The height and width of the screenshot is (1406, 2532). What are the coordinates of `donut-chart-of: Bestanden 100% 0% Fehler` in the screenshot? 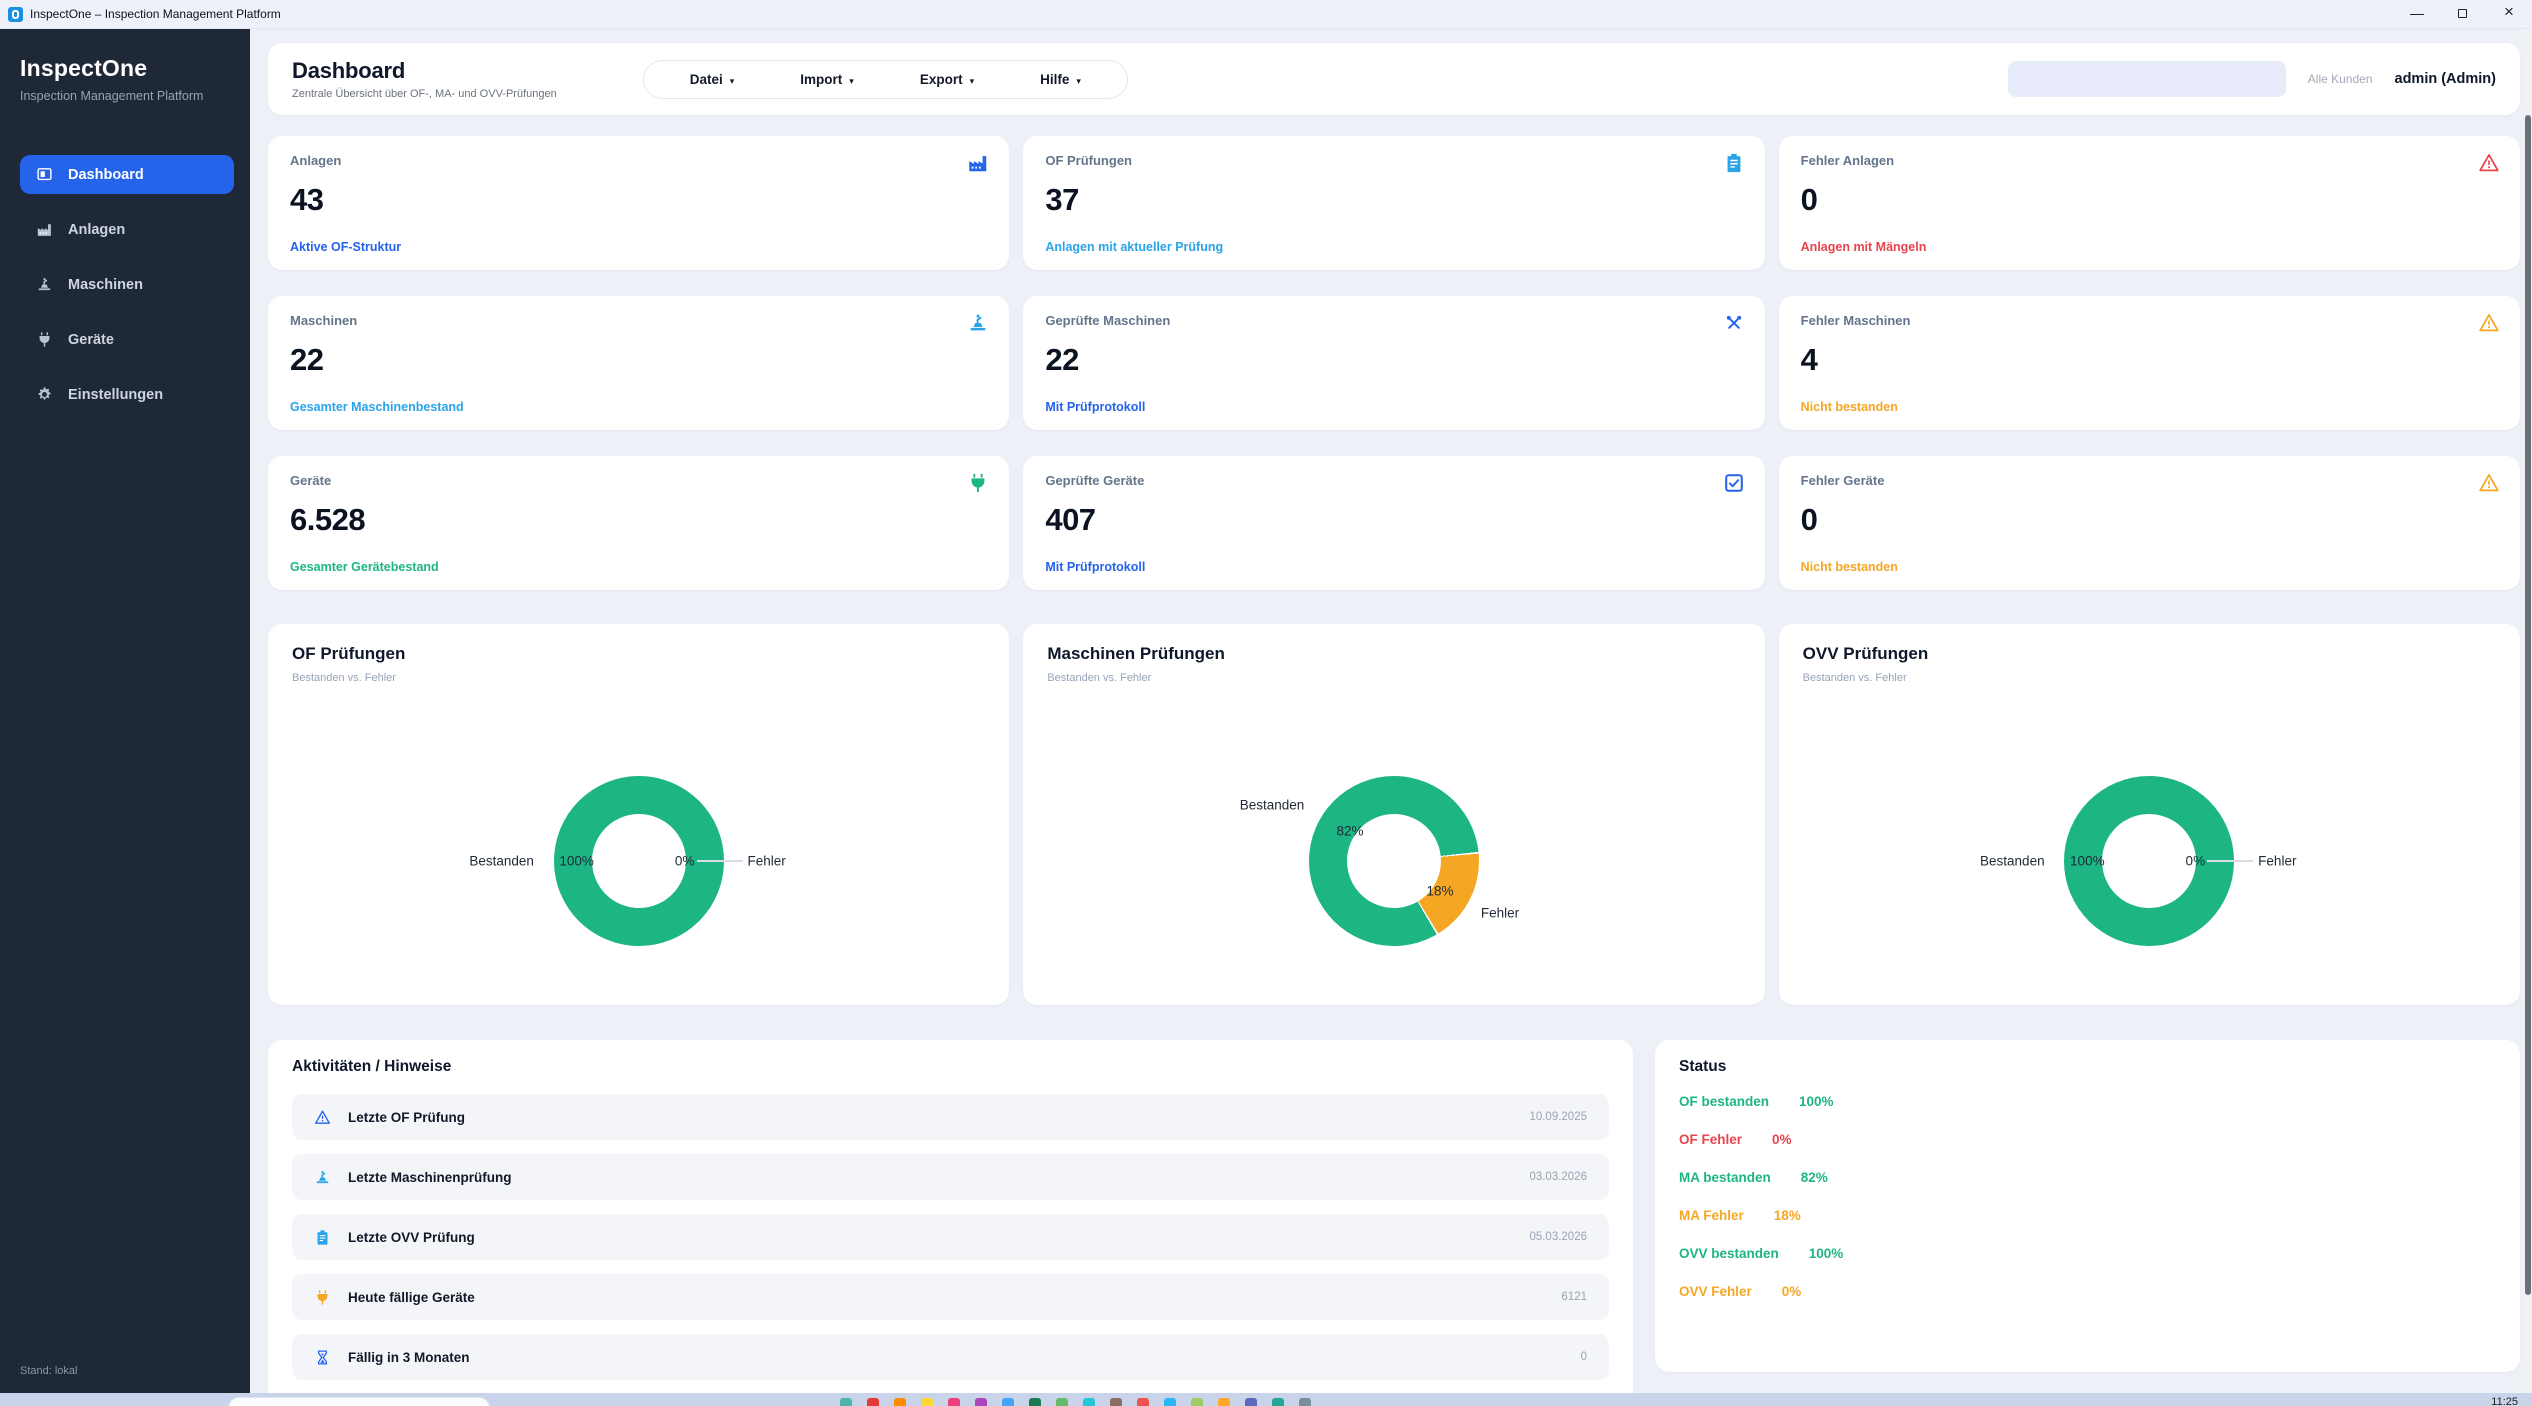 It's located at (638, 861).